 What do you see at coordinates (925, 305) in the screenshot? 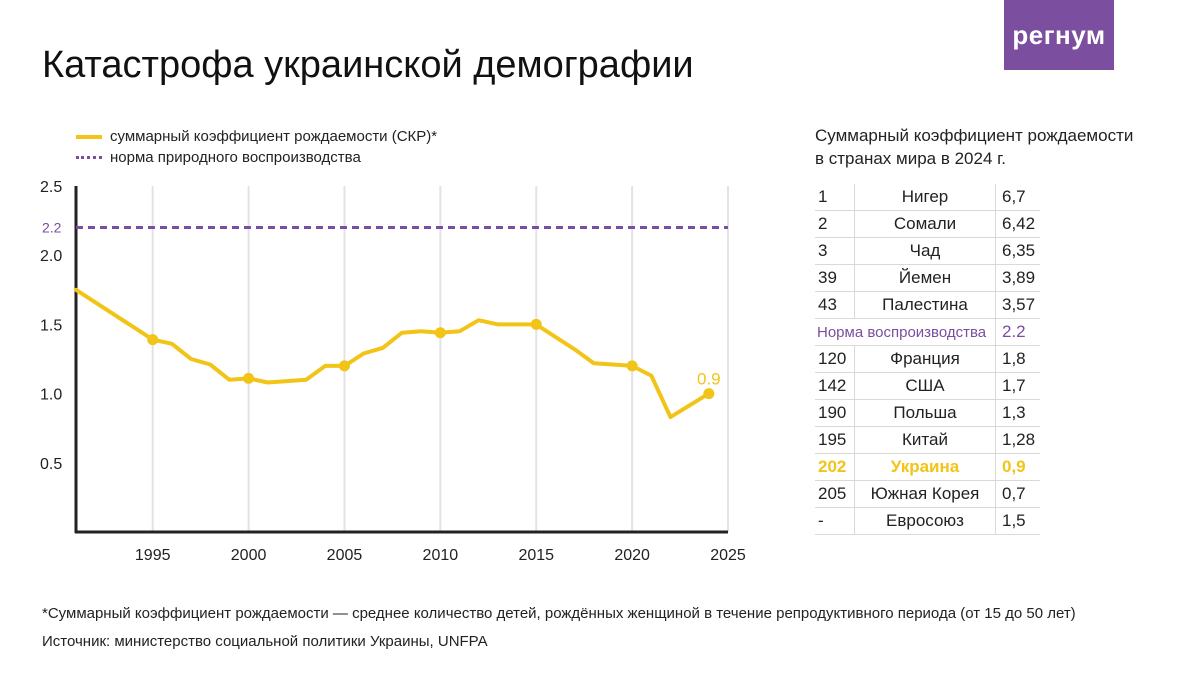
I see `country-cell: Палестина` at bounding box center [925, 305].